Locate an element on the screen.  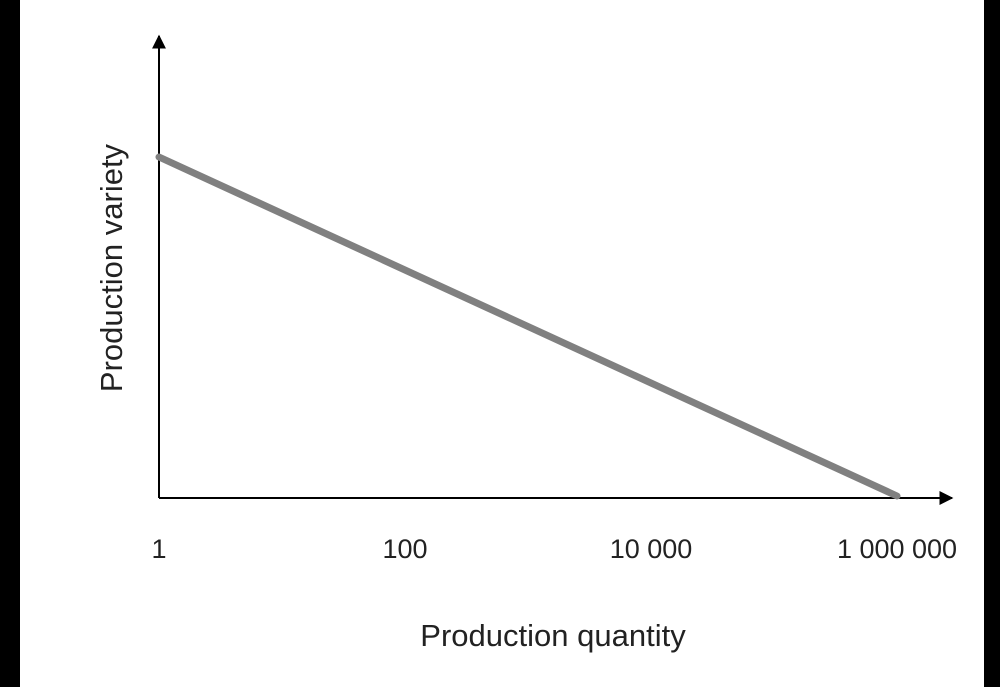
x-axis-title: Production quantity is located at coordinates (553, 635).